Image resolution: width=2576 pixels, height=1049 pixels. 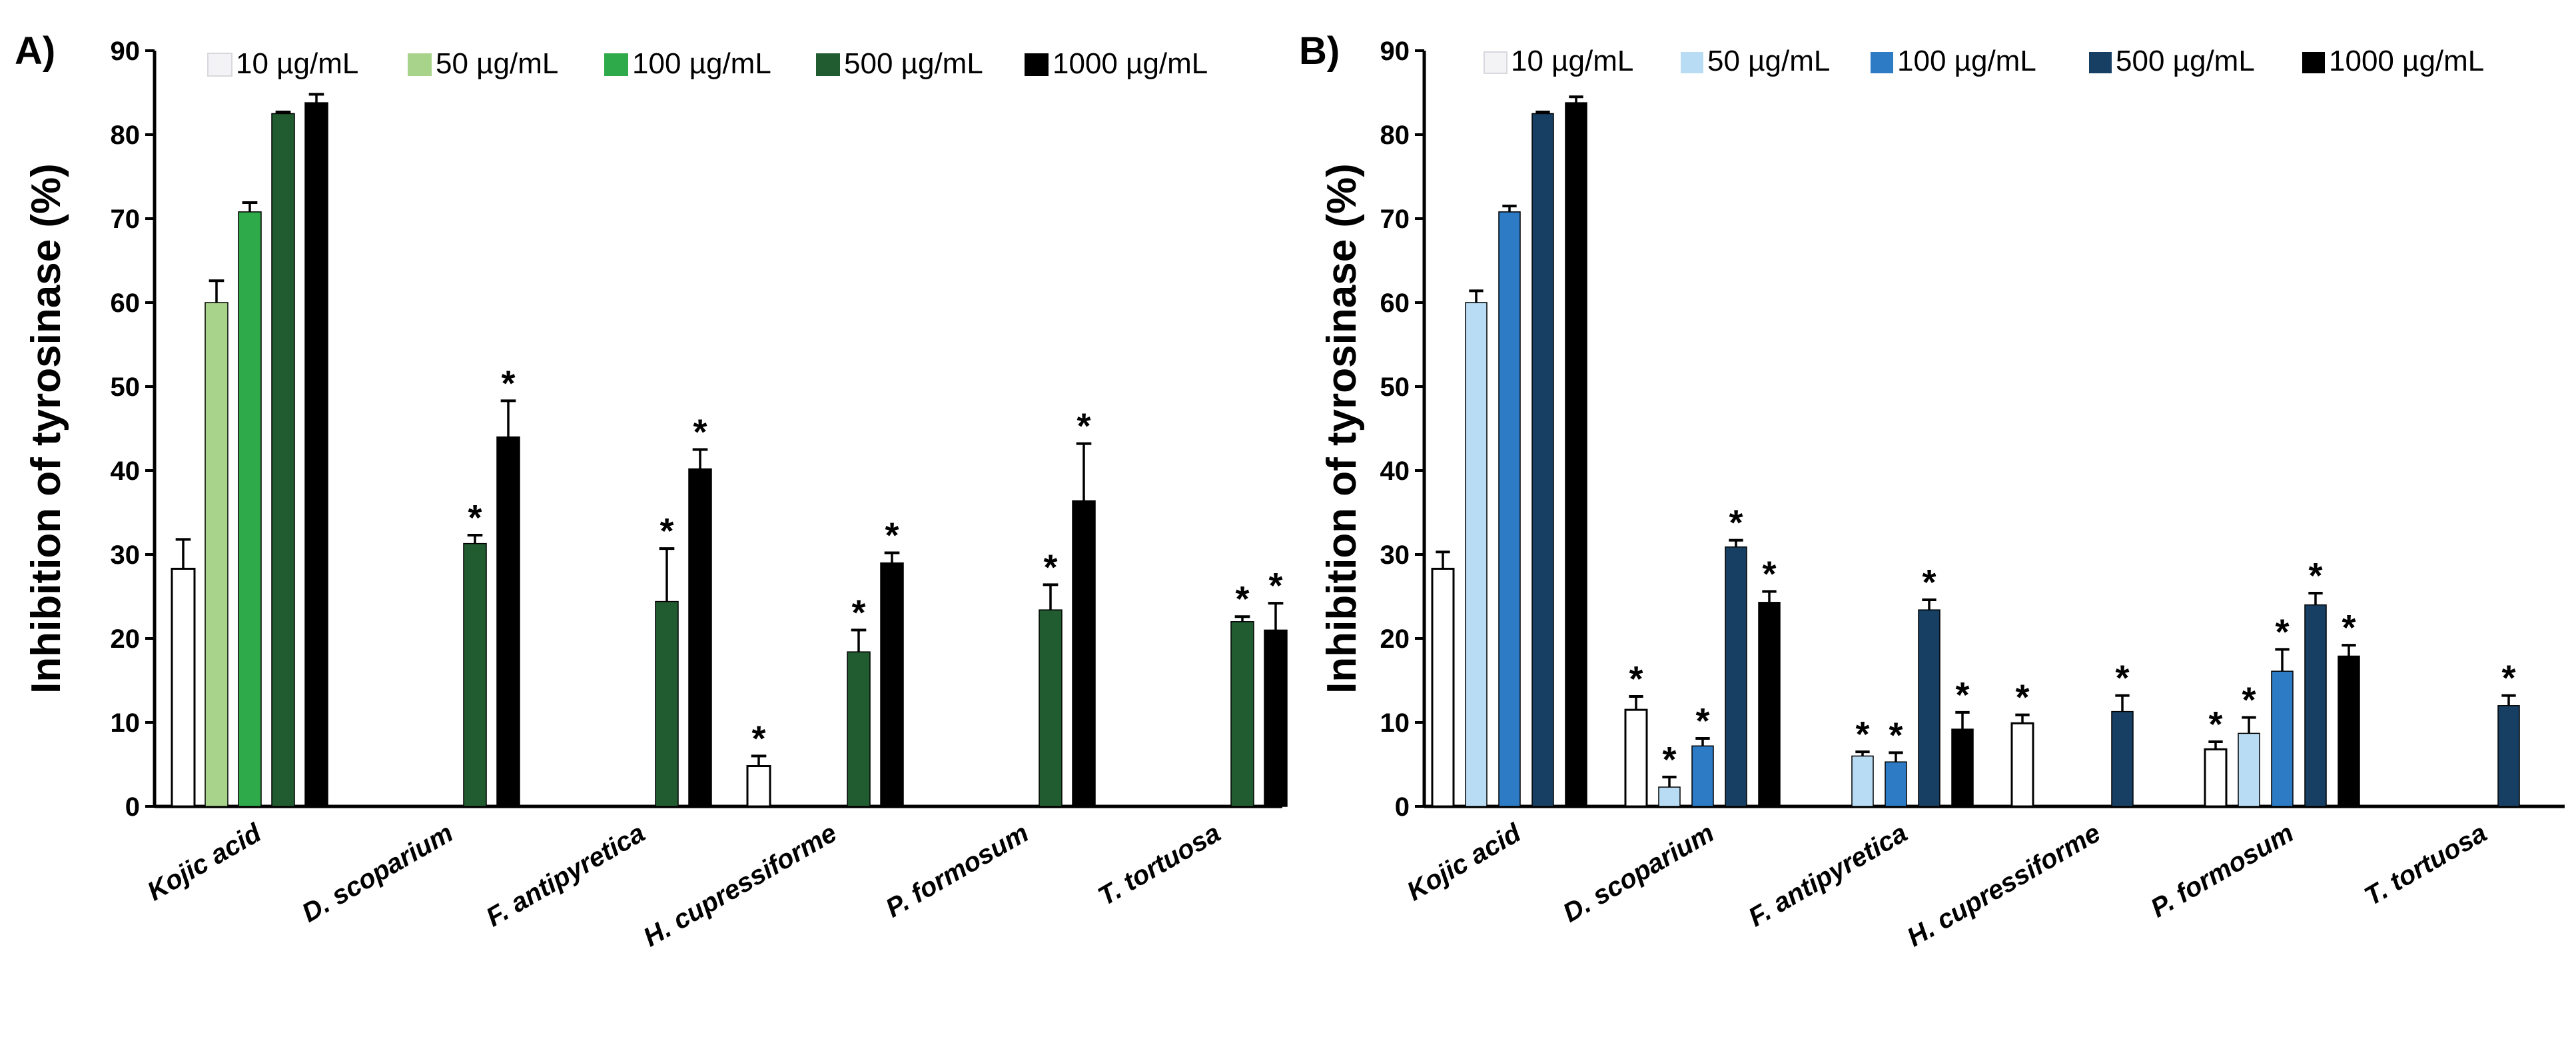 What do you see at coordinates (126, 219) in the screenshot?
I see `y-tick-label: 70` at bounding box center [126, 219].